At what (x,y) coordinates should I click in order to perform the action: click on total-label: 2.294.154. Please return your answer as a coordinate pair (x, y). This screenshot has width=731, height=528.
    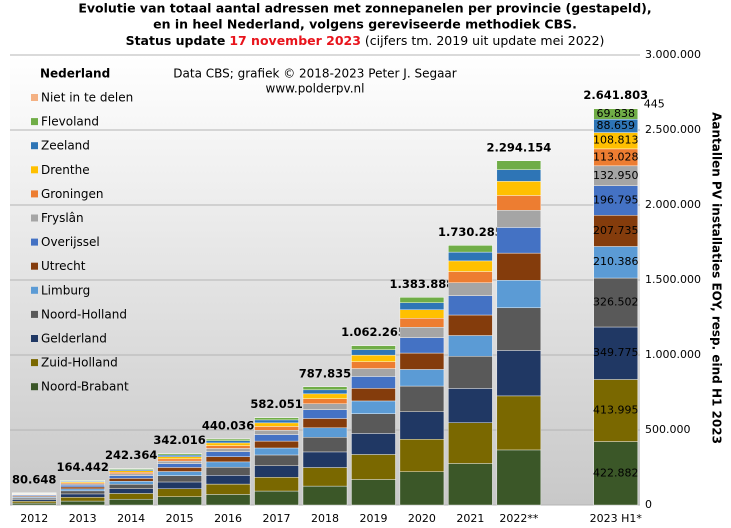
    Looking at the image, I should click on (518, 147).